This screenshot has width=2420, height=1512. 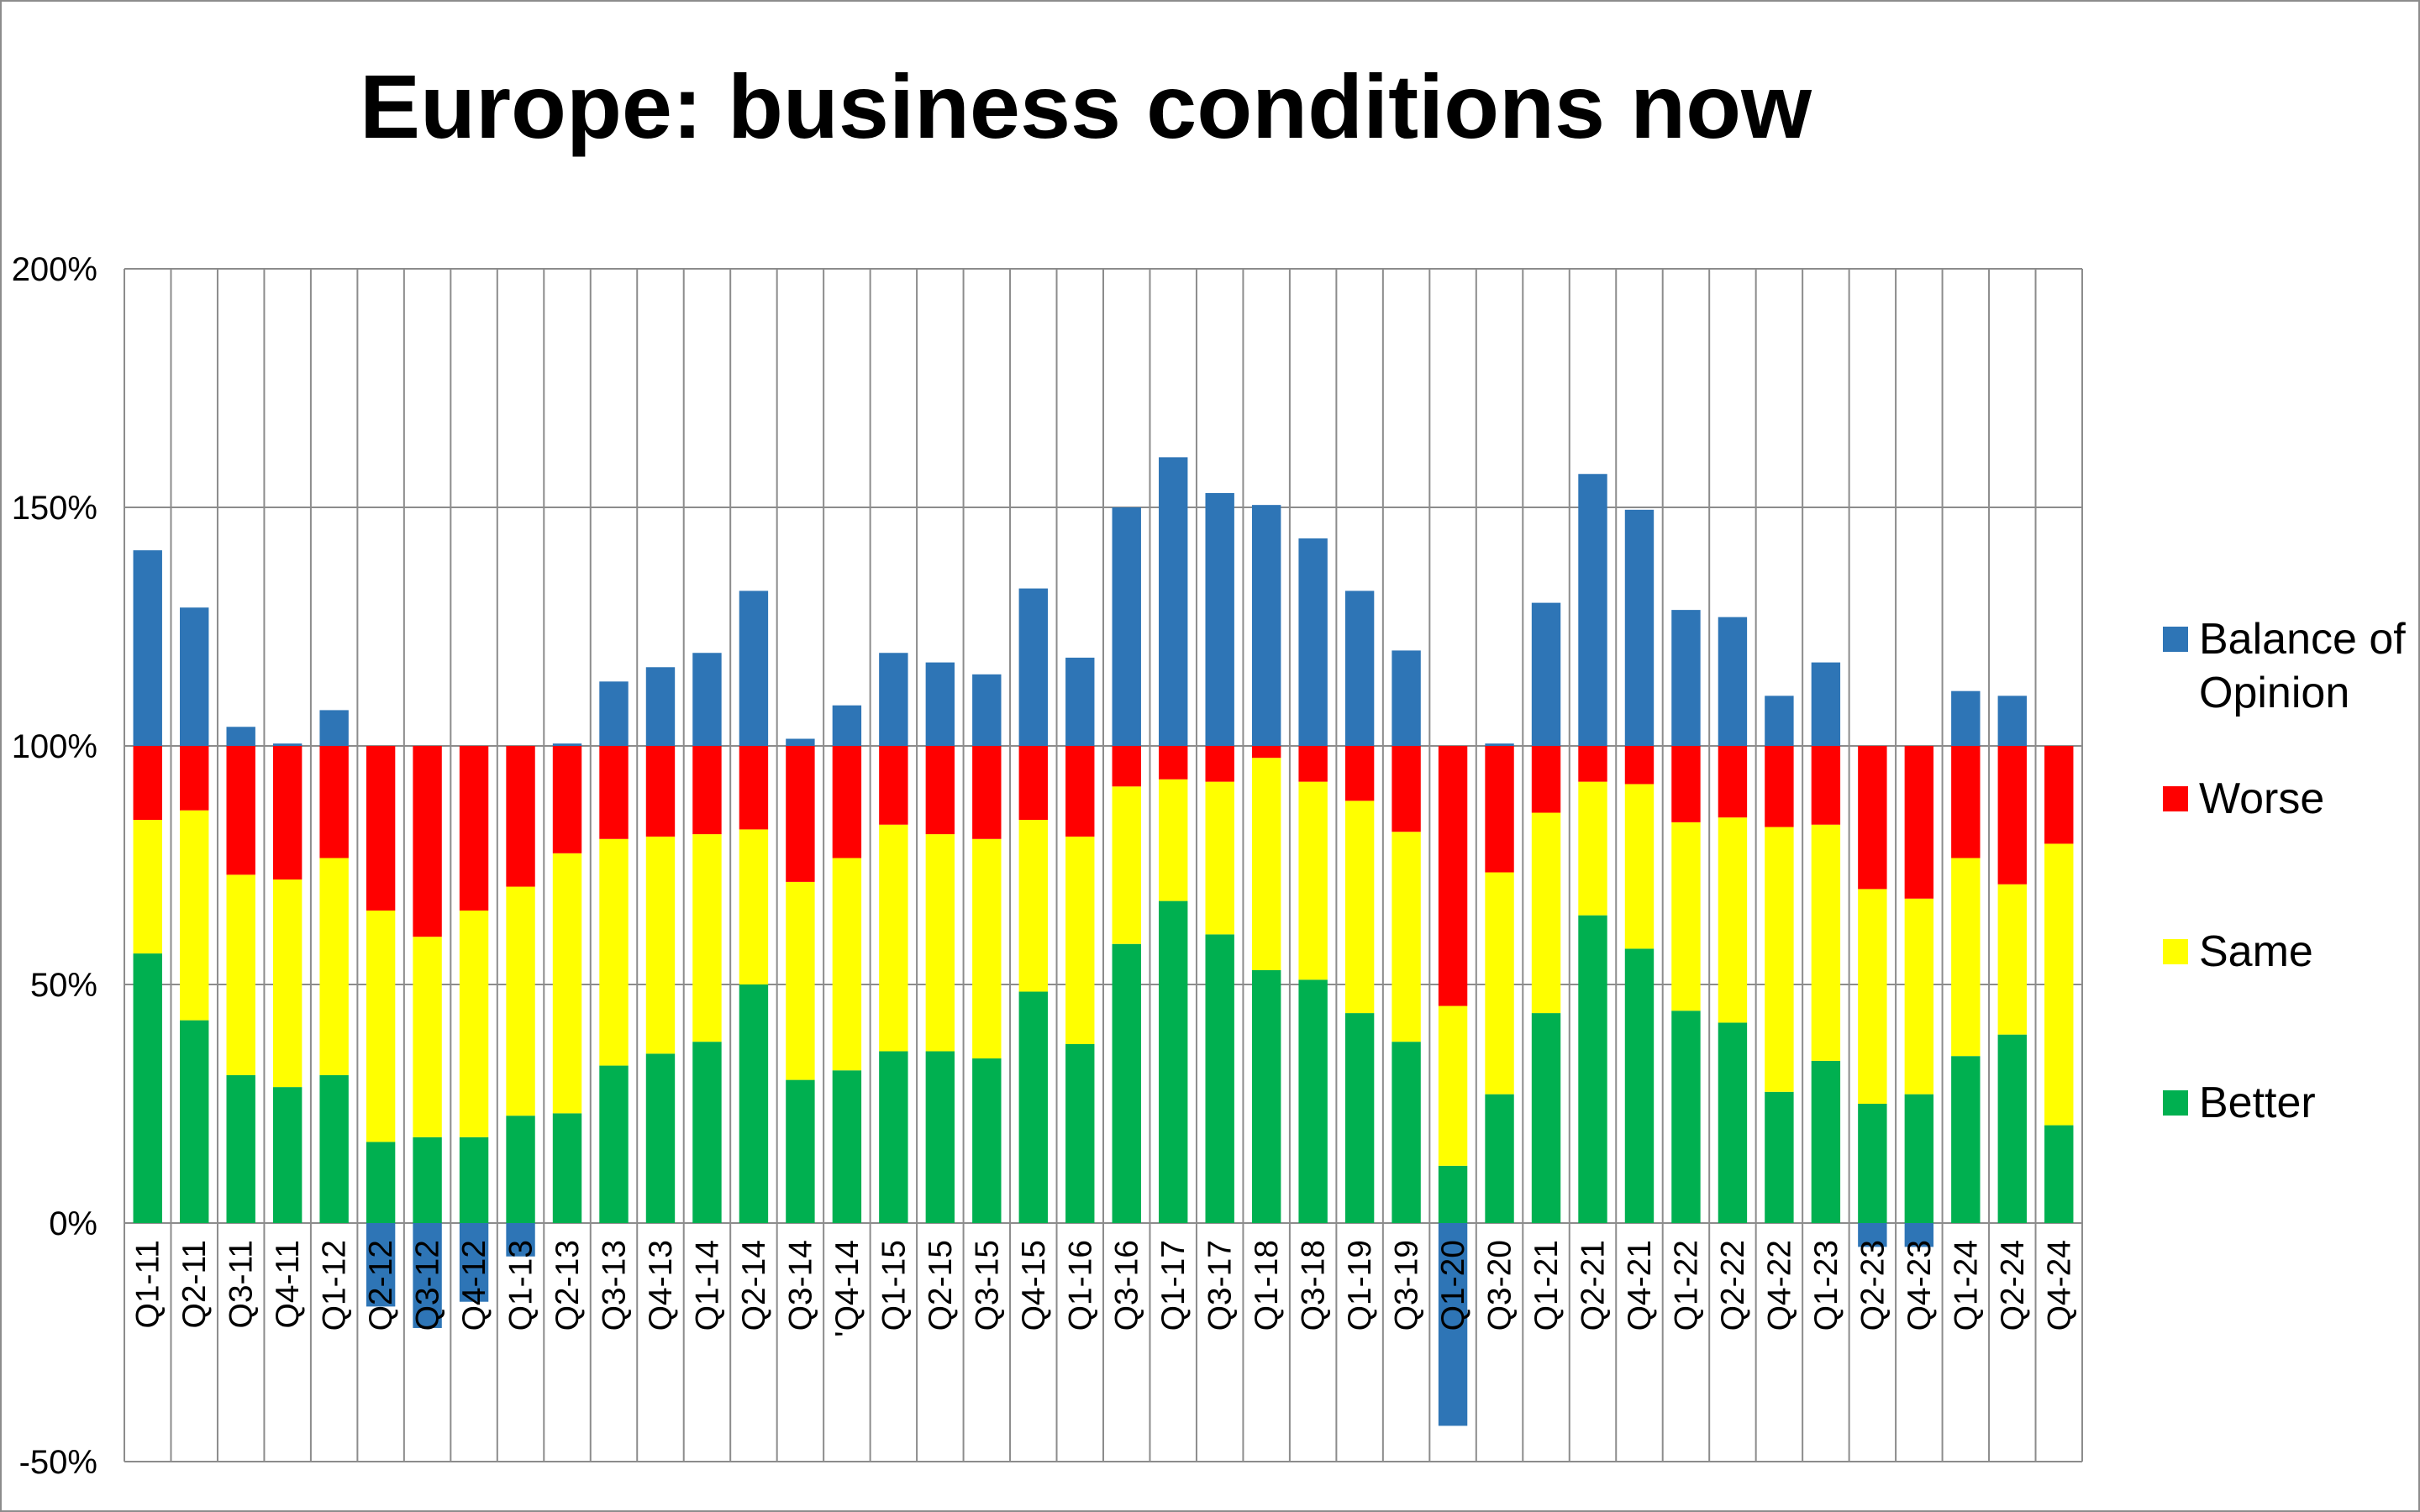 I want to click on x-tick-label: Q3-13, so click(x=615, y=1285).